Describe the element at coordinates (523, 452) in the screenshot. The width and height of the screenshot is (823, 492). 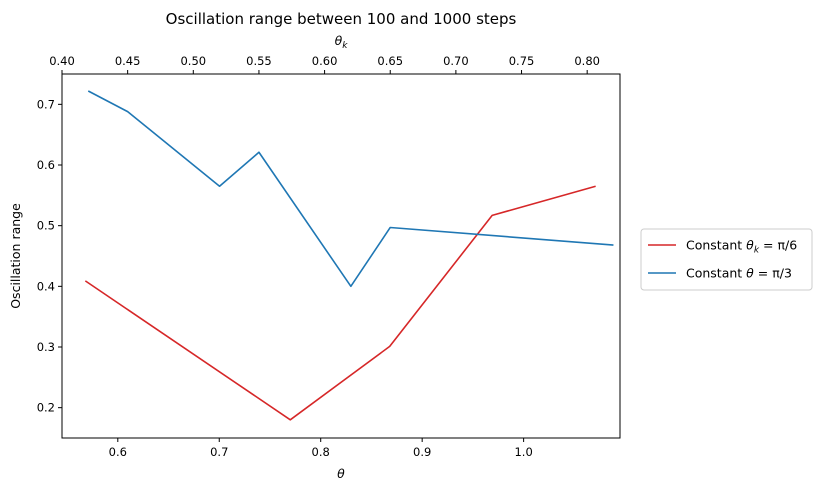
I see `x-bottom-tick-label: 1.0` at that location.